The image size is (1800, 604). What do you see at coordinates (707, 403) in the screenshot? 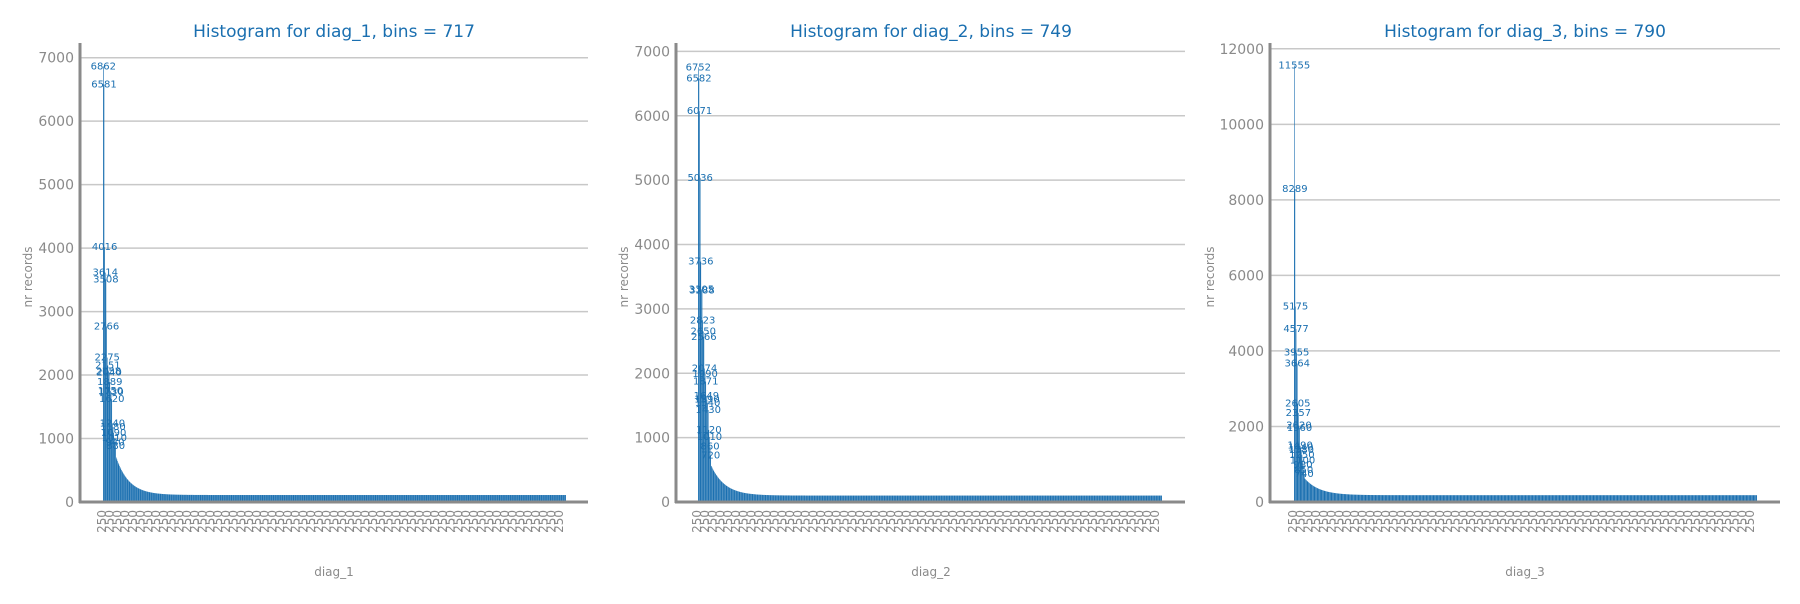
I see `bar-value-label: 1540` at bounding box center [707, 403].